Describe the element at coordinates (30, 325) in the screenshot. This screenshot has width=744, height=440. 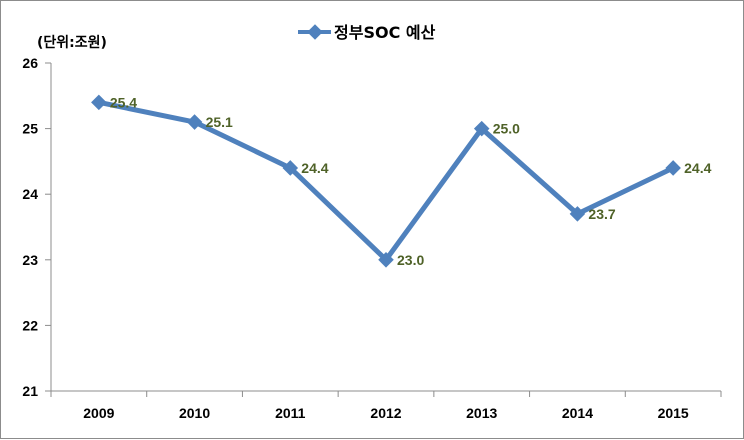
I see `y-tick-label: 22` at that location.